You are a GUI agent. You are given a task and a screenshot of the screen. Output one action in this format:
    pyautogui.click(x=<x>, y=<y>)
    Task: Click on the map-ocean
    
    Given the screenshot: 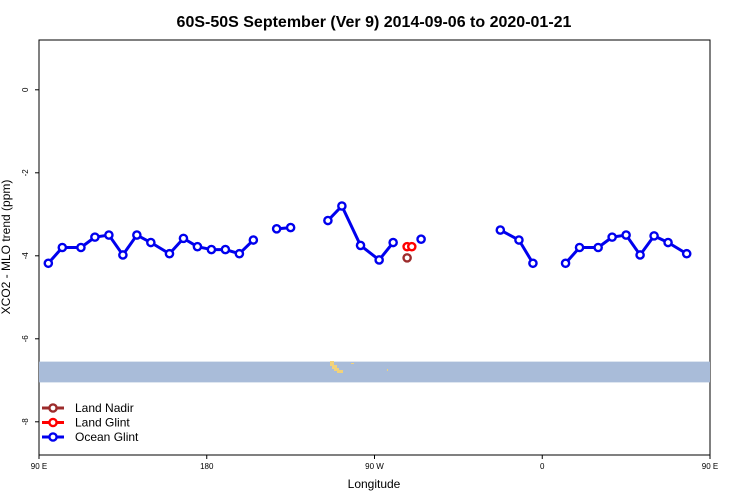 What is the action you would take?
    pyautogui.click(x=374, y=372)
    